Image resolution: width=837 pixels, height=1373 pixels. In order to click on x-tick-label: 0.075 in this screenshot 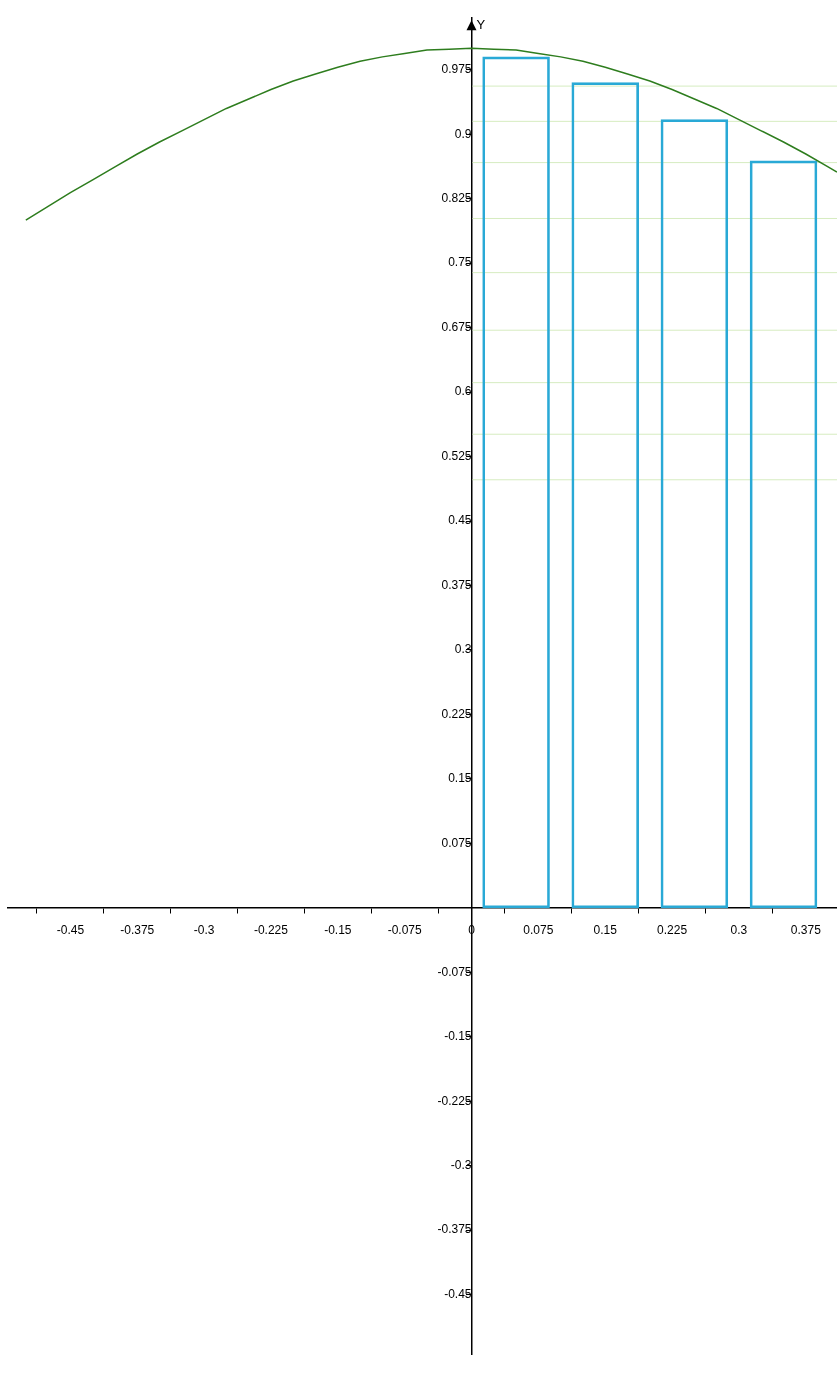, I will do `click(538, 930)`.